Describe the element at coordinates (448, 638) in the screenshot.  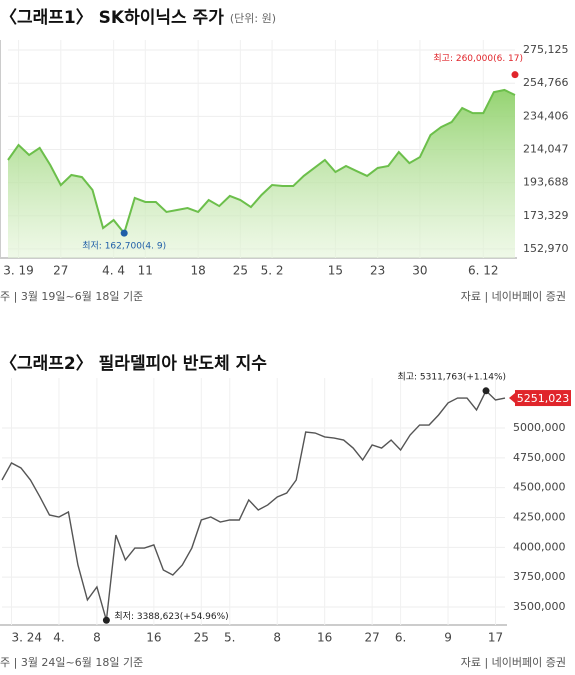
I see `x-tick-label: 9` at that location.